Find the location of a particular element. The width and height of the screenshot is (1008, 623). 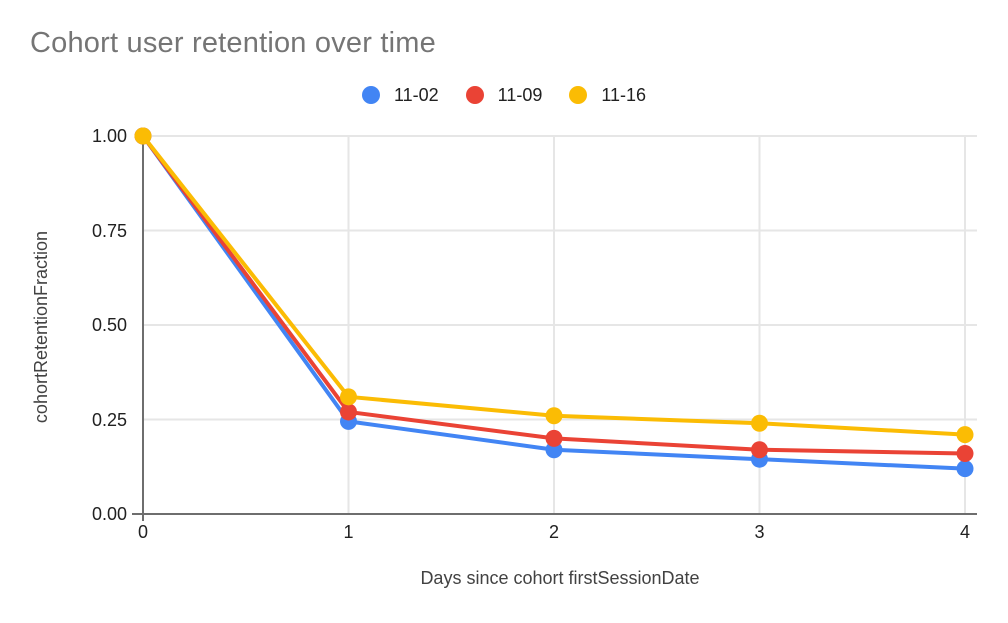

x-tick-label: 3 is located at coordinates (759, 532).